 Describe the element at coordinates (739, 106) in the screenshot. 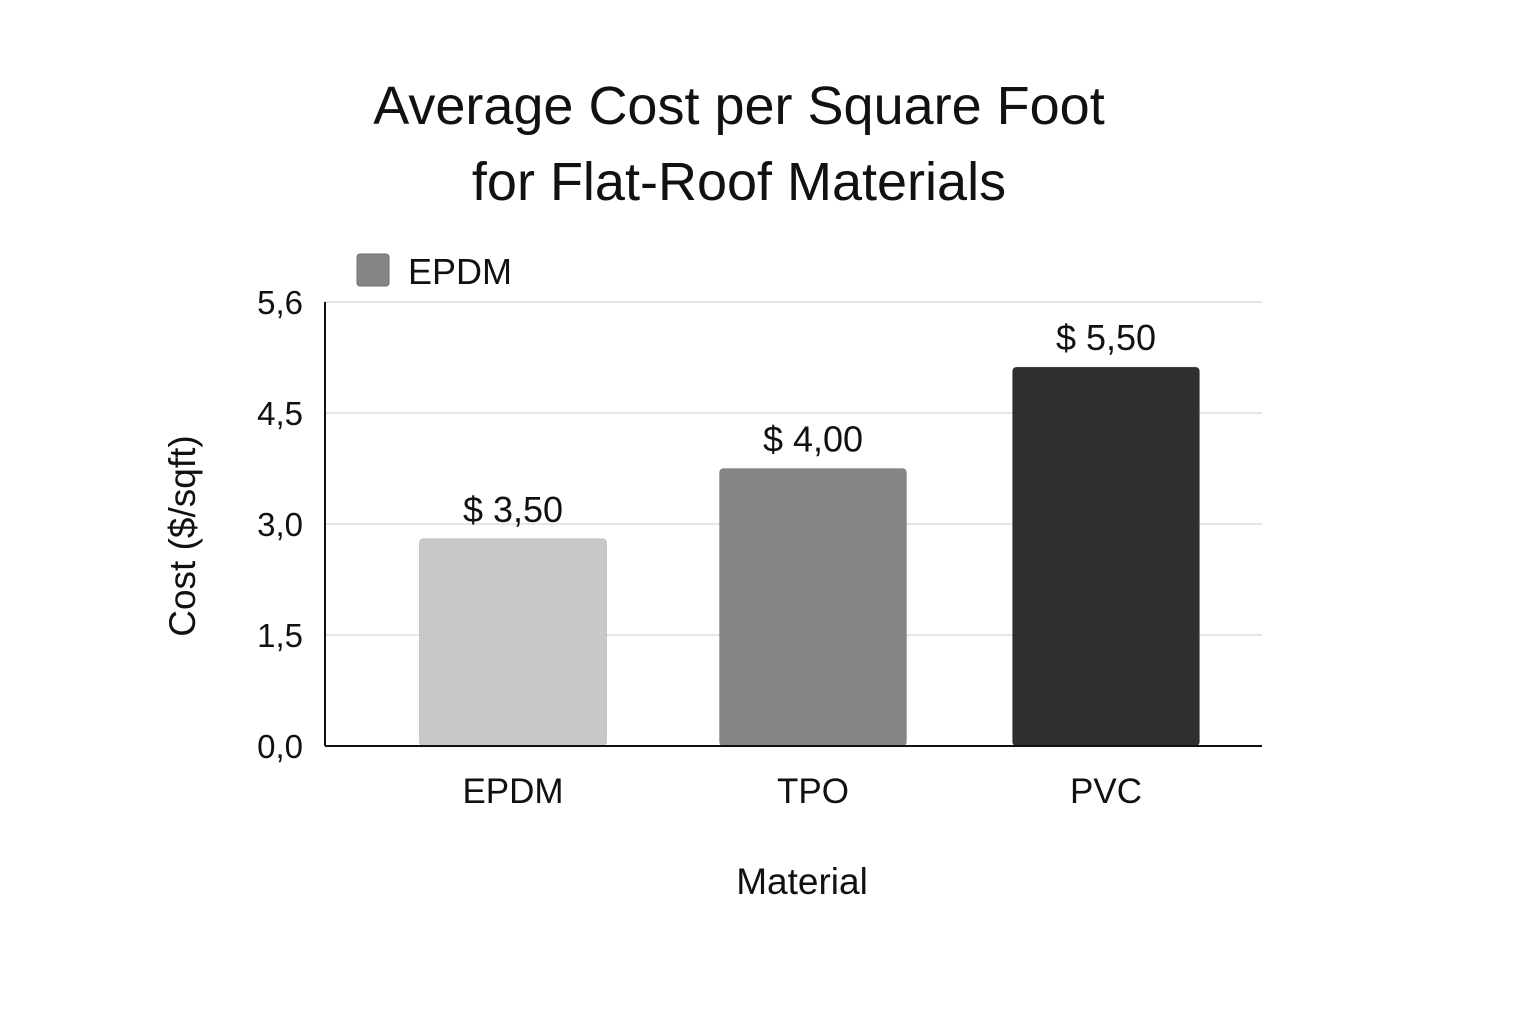

I see `chart-title-line-1: Average Cost per Square Foot` at that location.